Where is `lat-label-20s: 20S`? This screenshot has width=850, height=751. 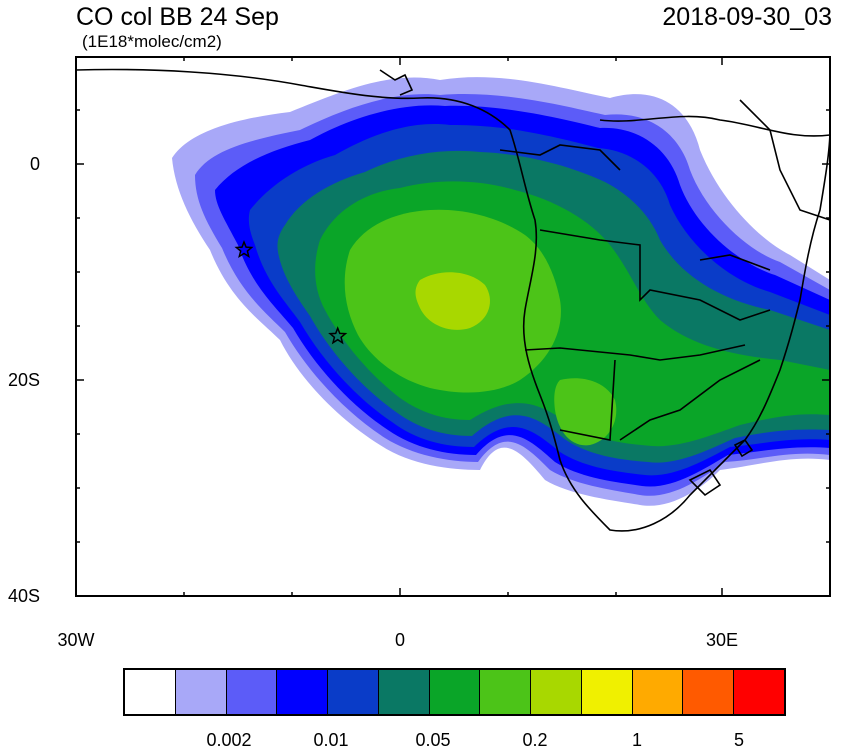
lat-label-20s: 20S is located at coordinates (23, 380).